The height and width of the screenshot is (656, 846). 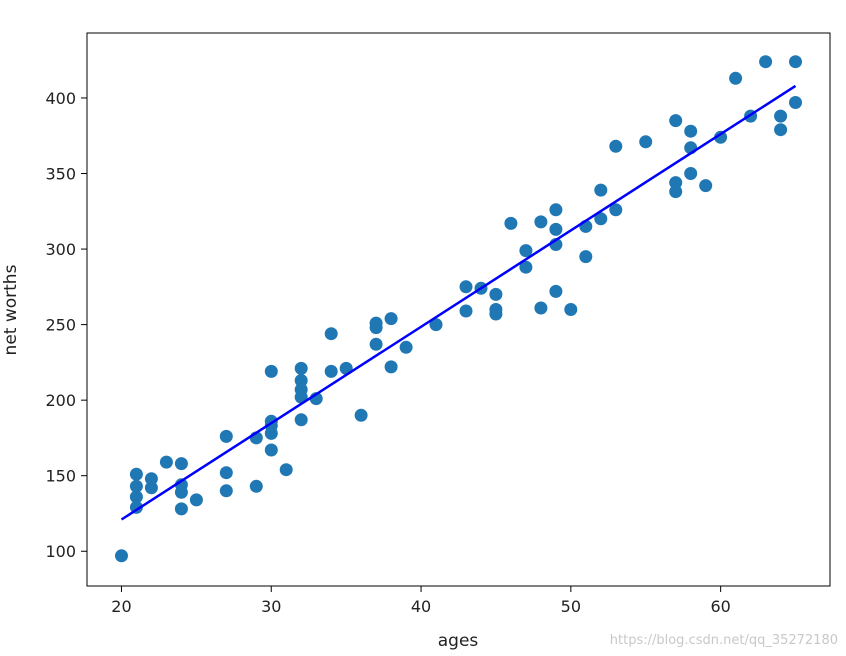 I want to click on x-axis: 20 30 40 50 60, so click(x=421, y=601).